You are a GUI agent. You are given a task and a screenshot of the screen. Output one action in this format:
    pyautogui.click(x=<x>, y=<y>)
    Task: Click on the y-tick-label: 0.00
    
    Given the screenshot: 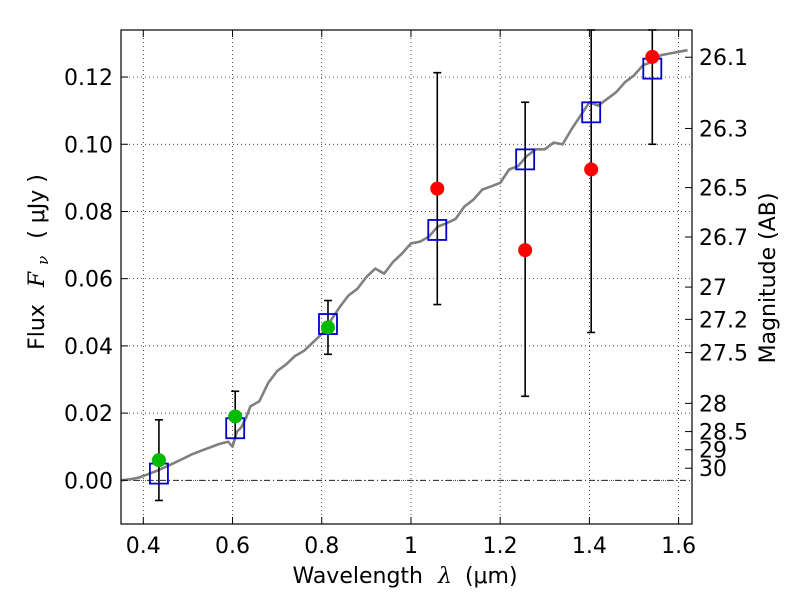 What is the action you would take?
    pyautogui.click(x=88, y=481)
    